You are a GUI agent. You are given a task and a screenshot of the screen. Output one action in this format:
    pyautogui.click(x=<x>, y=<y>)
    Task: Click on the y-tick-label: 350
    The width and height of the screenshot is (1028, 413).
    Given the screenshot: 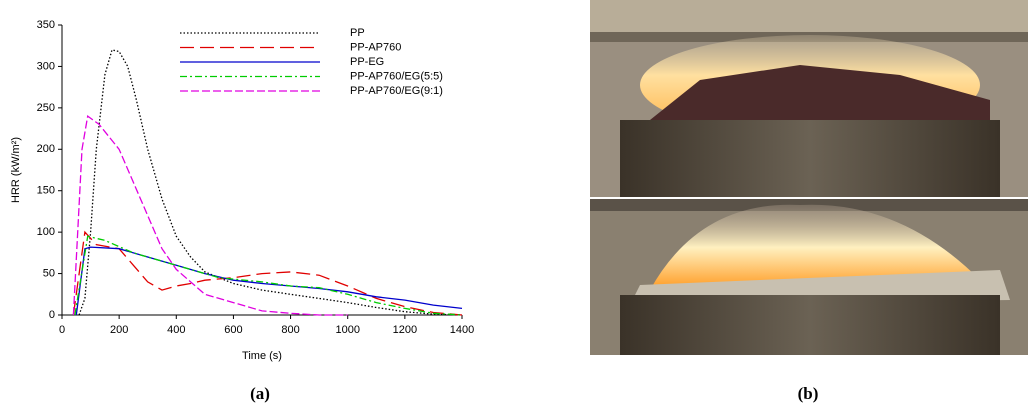 What is the action you would take?
    pyautogui.click(x=46, y=25)
    